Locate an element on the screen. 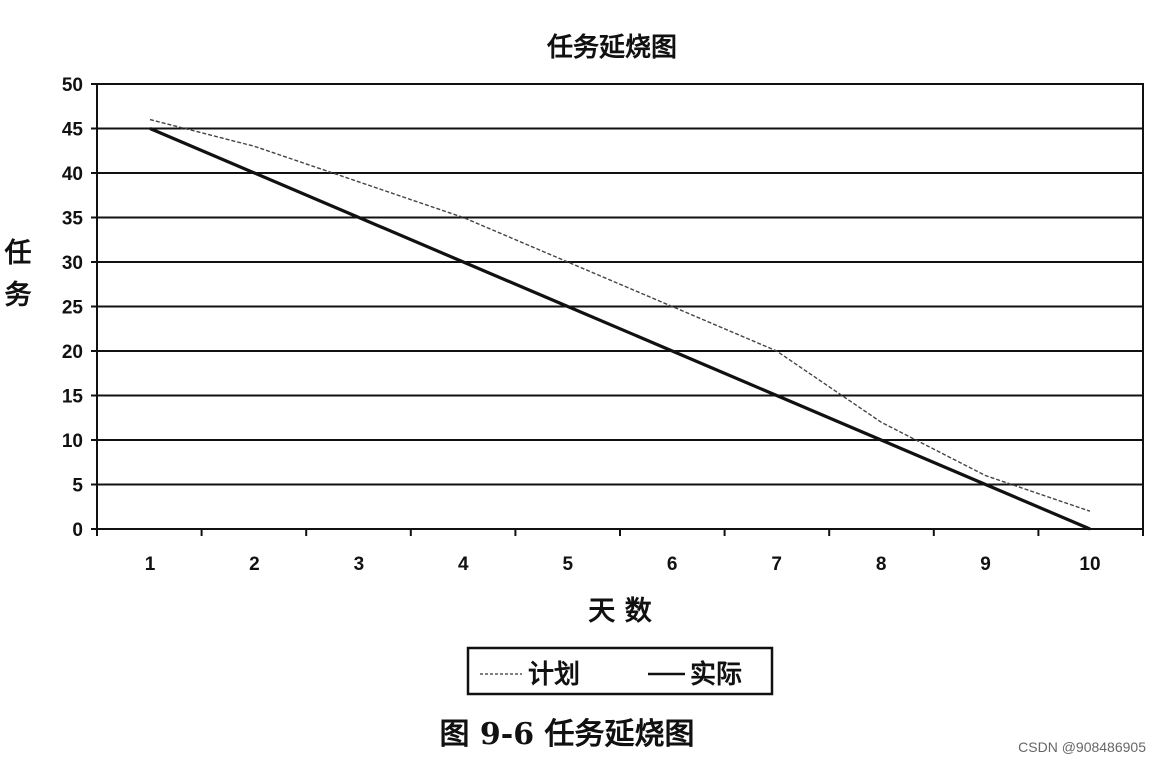  y-axis-label-char: 务 is located at coordinates (18, 295).